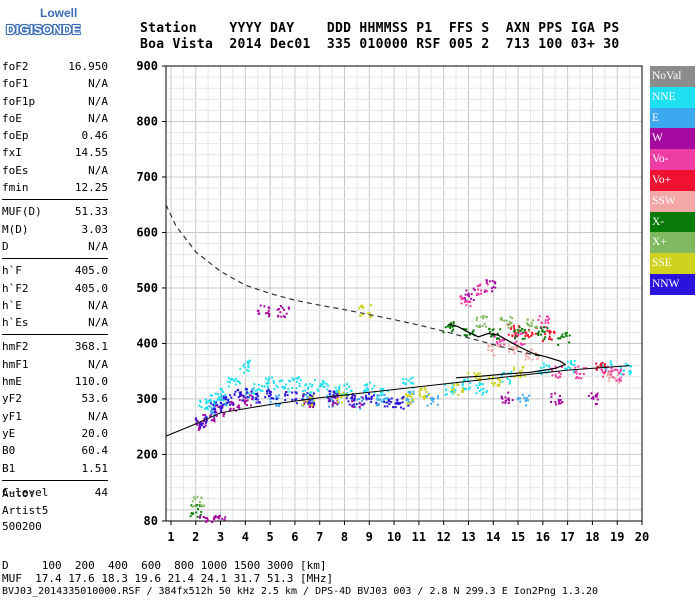  What do you see at coordinates (220, 537) in the screenshot?
I see `x-tick-label: 3` at bounding box center [220, 537].